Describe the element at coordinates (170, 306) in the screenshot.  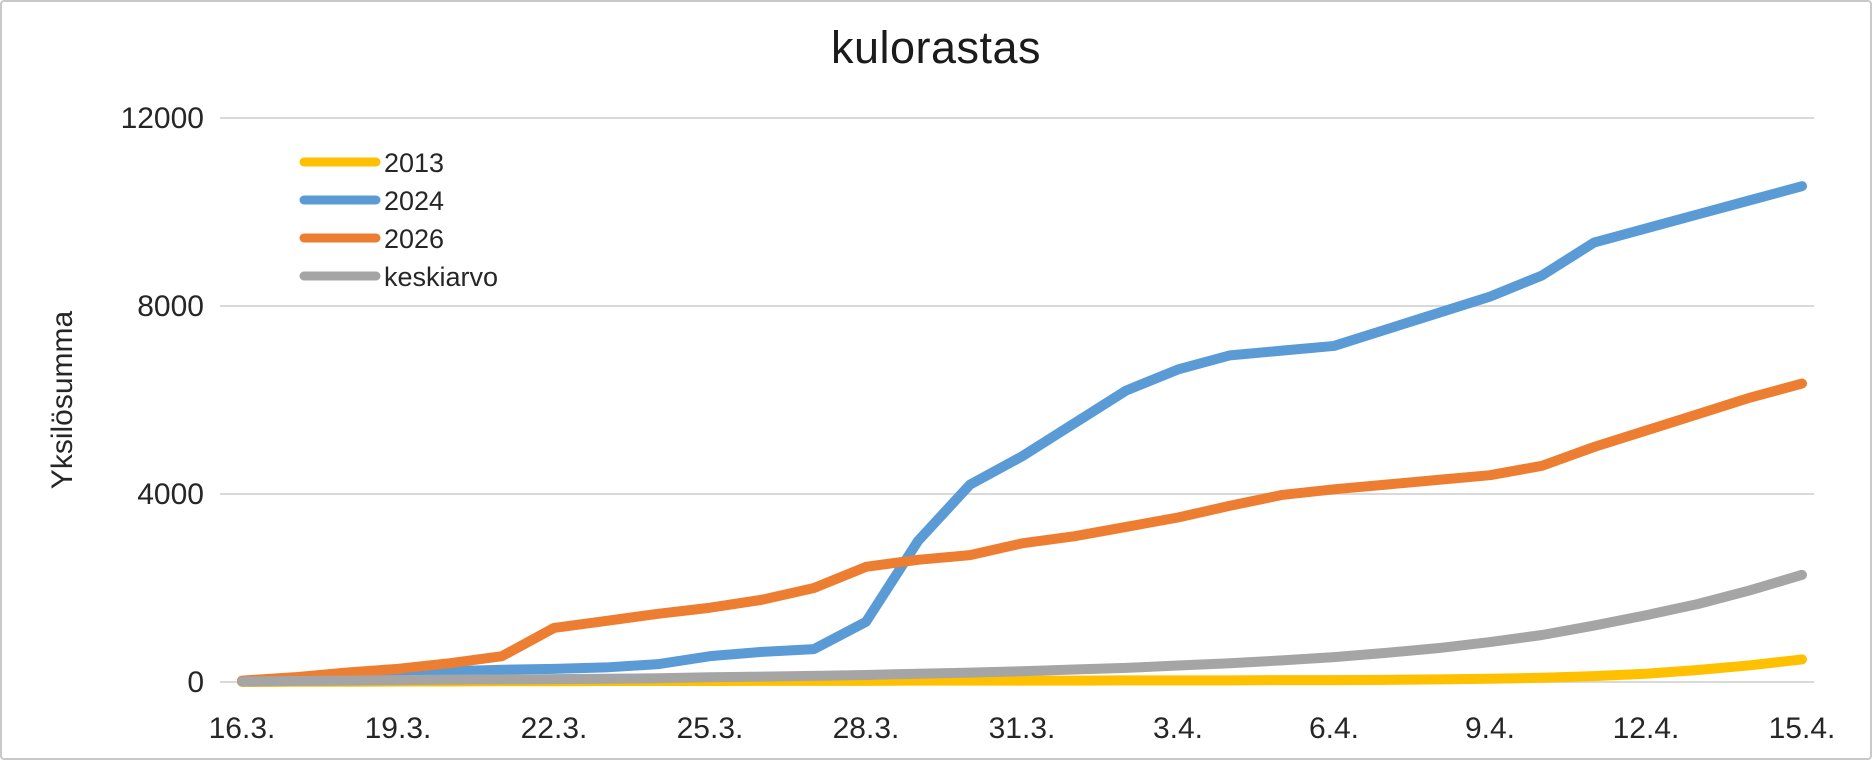
I see `y-tick-label-8000: 8000` at that location.